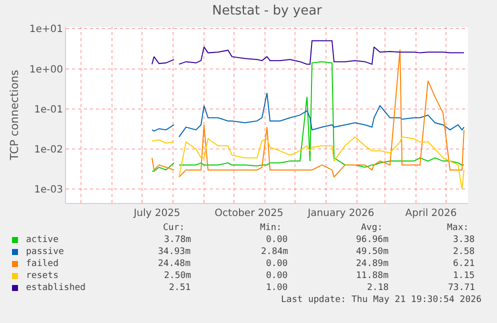 Image resolution: width=497 pixels, height=323 pixels. What do you see at coordinates (46, 30) in the screenshot?
I see `y-tick-label: 1e+01` at bounding box center [46, 30].